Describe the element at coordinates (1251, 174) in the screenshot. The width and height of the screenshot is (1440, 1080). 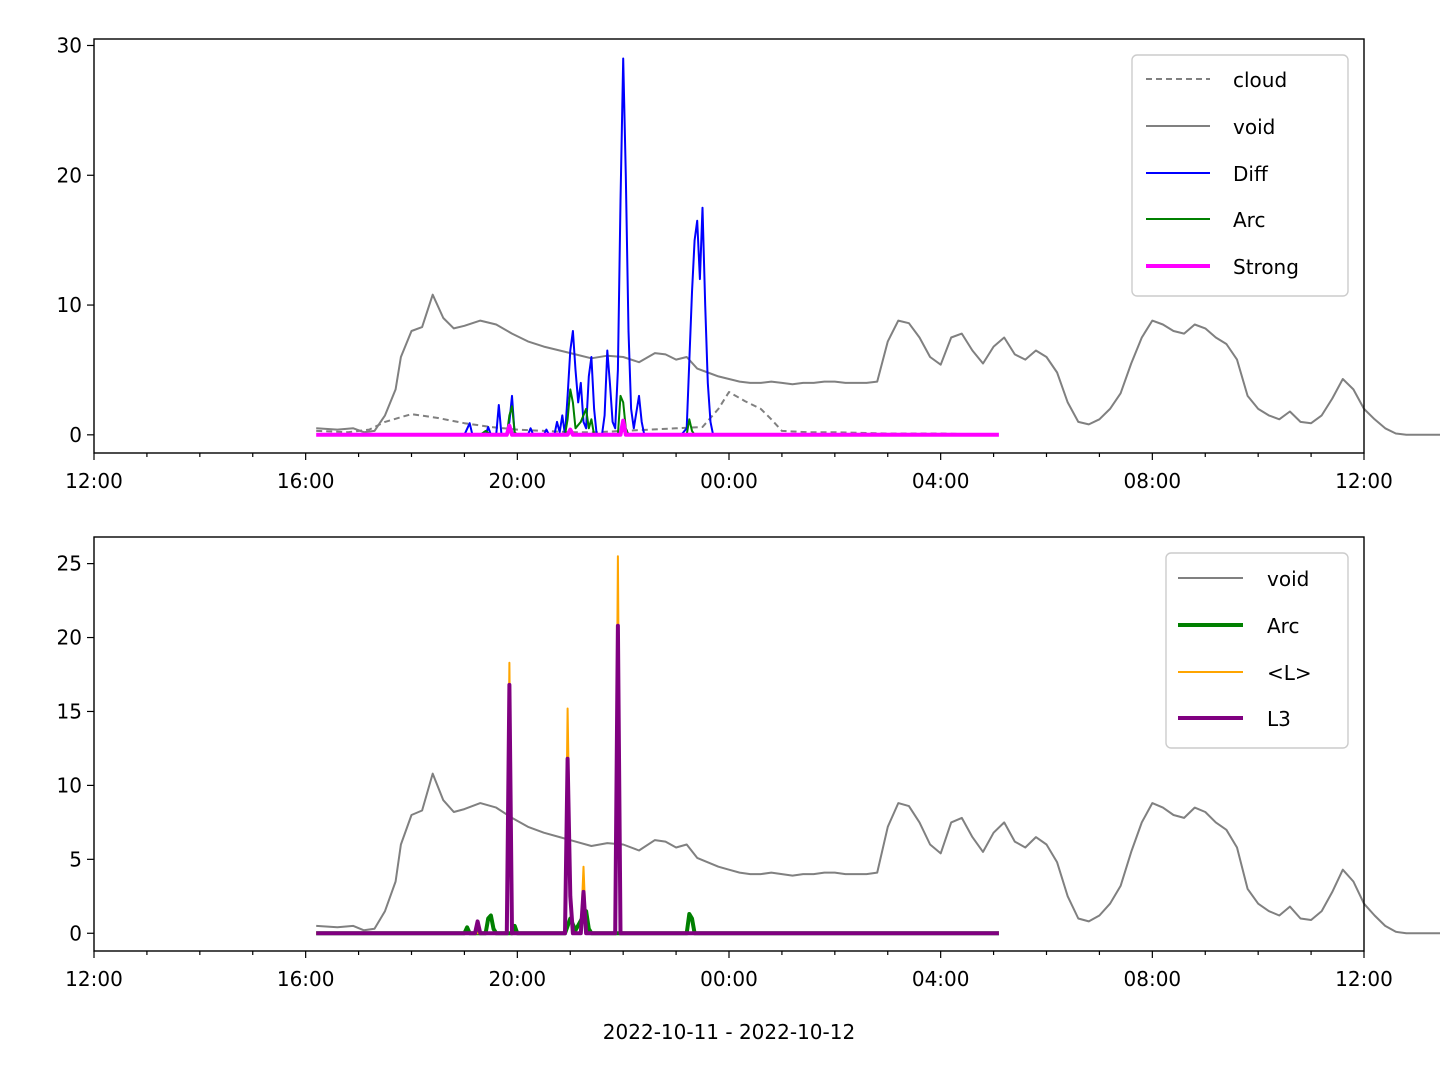
I see `legend-diff-label: Diff` at that location.